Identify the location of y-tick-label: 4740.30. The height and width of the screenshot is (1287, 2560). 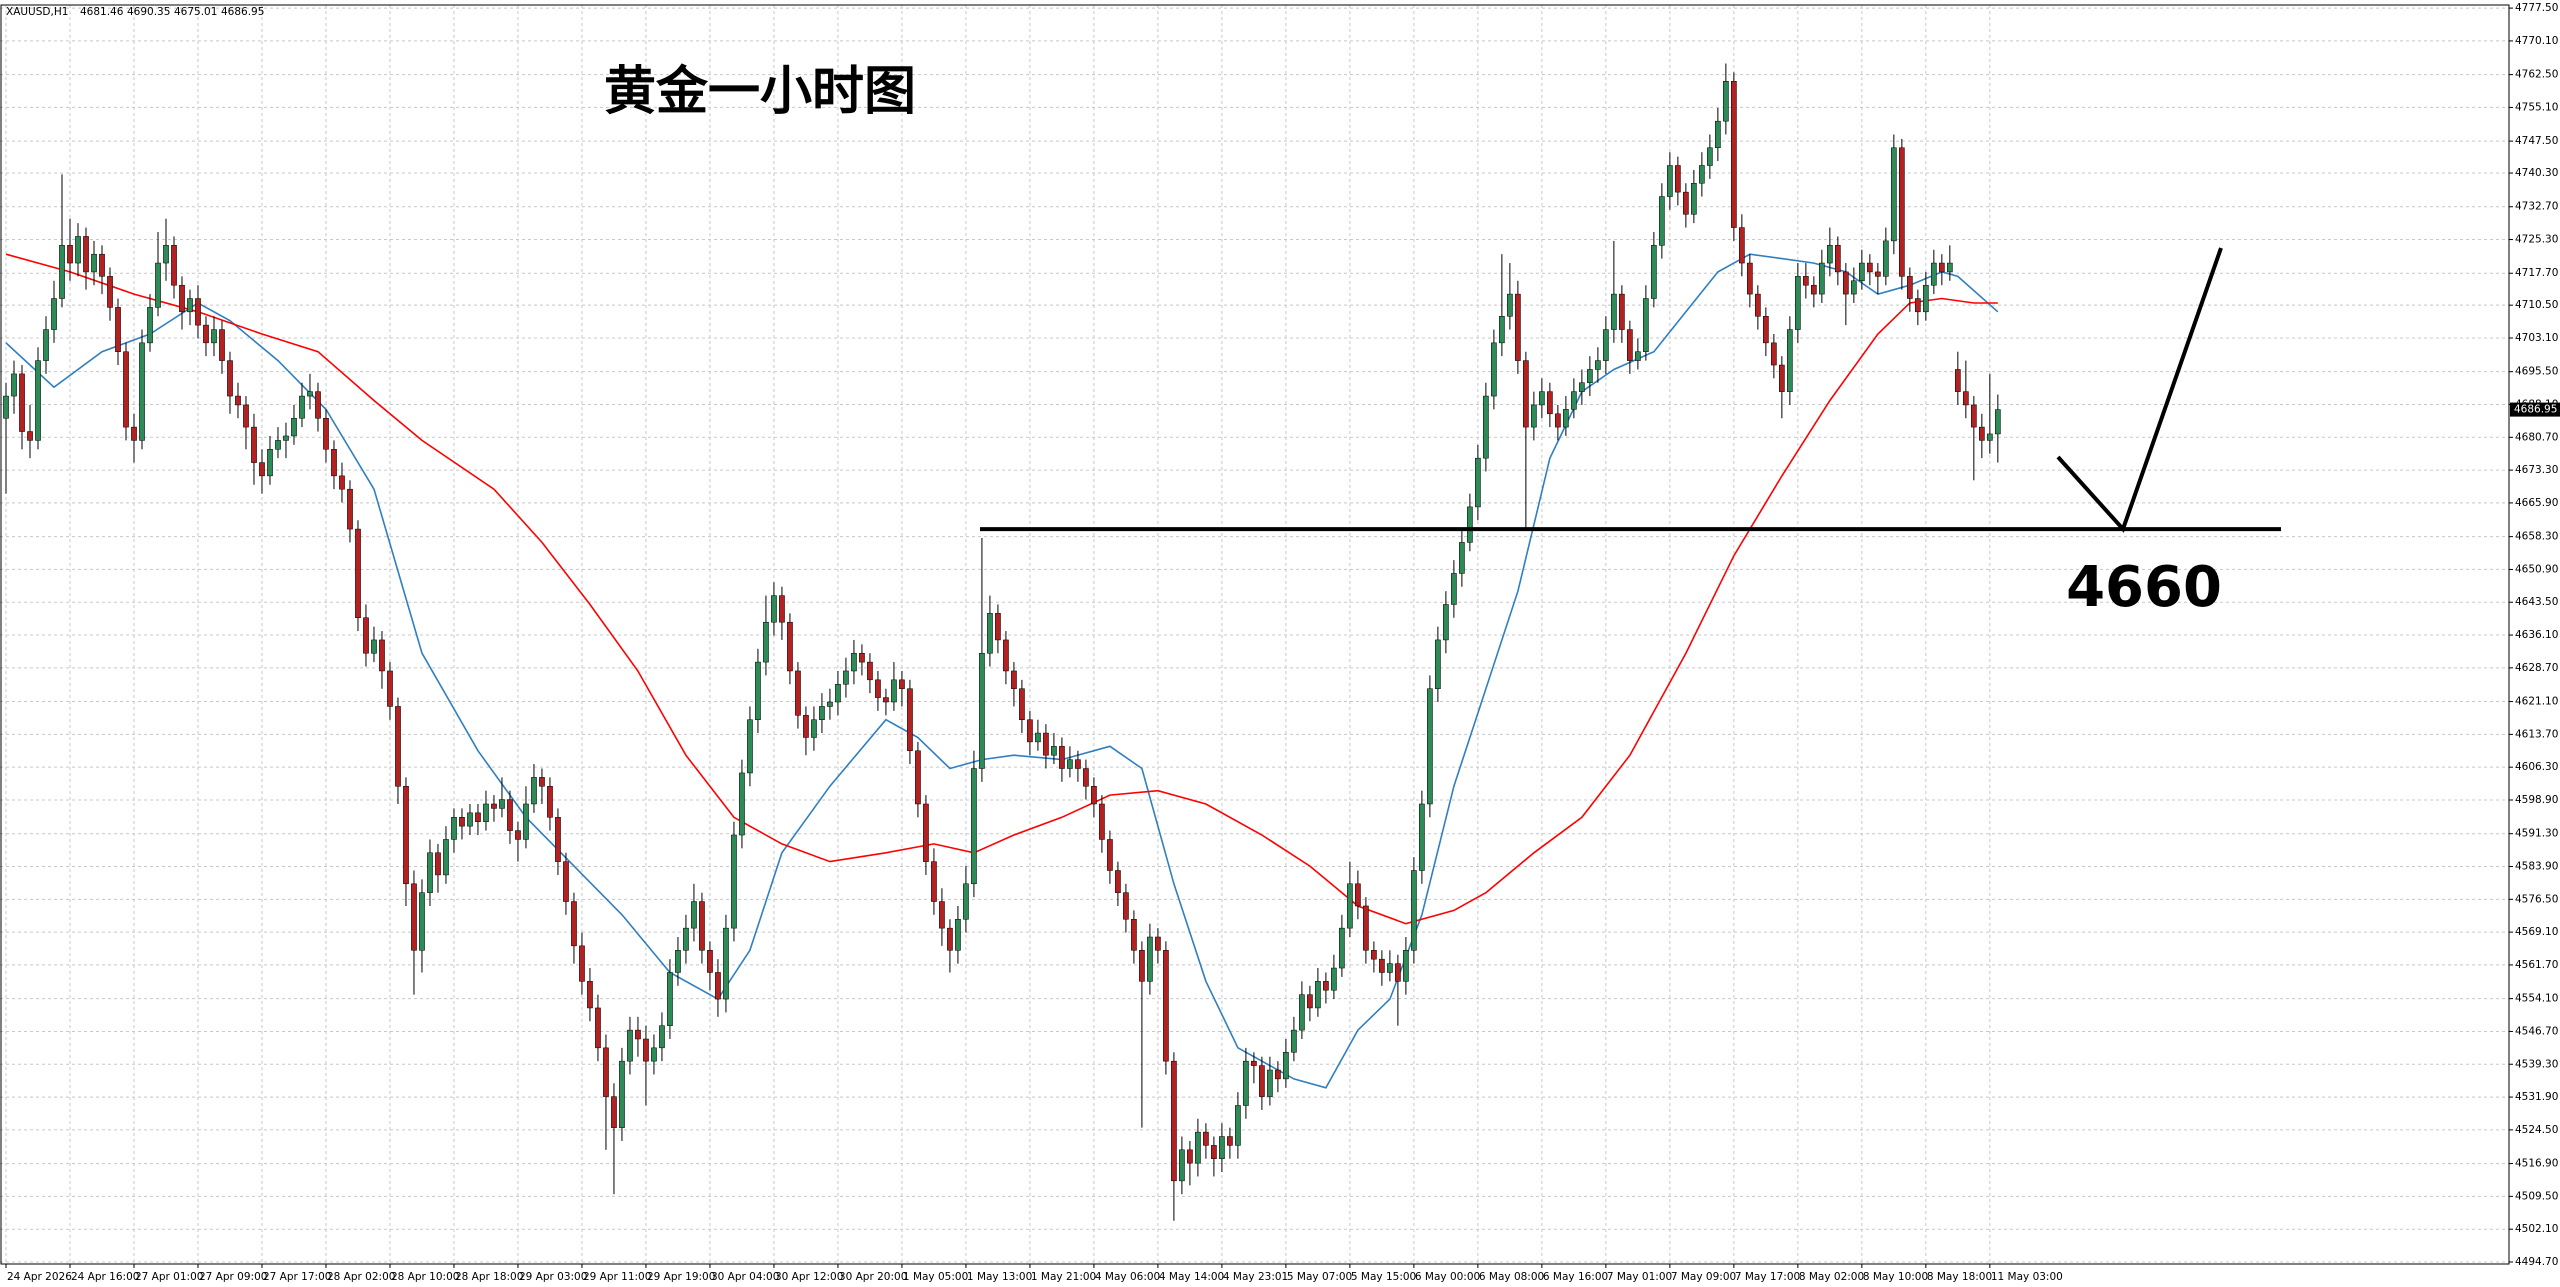
(2536, 173).